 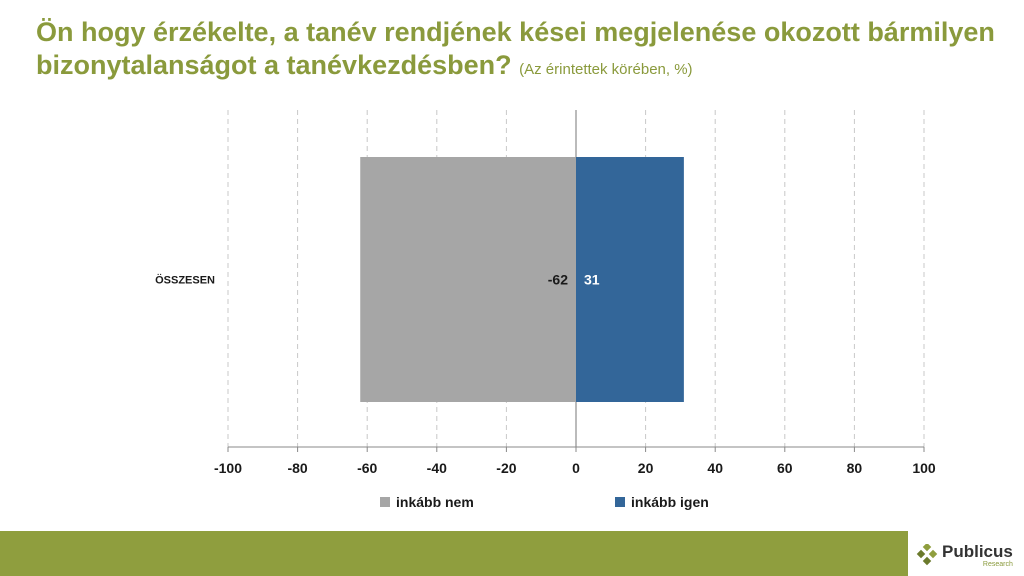 I want to click on data-label-inkabb-nem: -62, so click(x=558, y=280).